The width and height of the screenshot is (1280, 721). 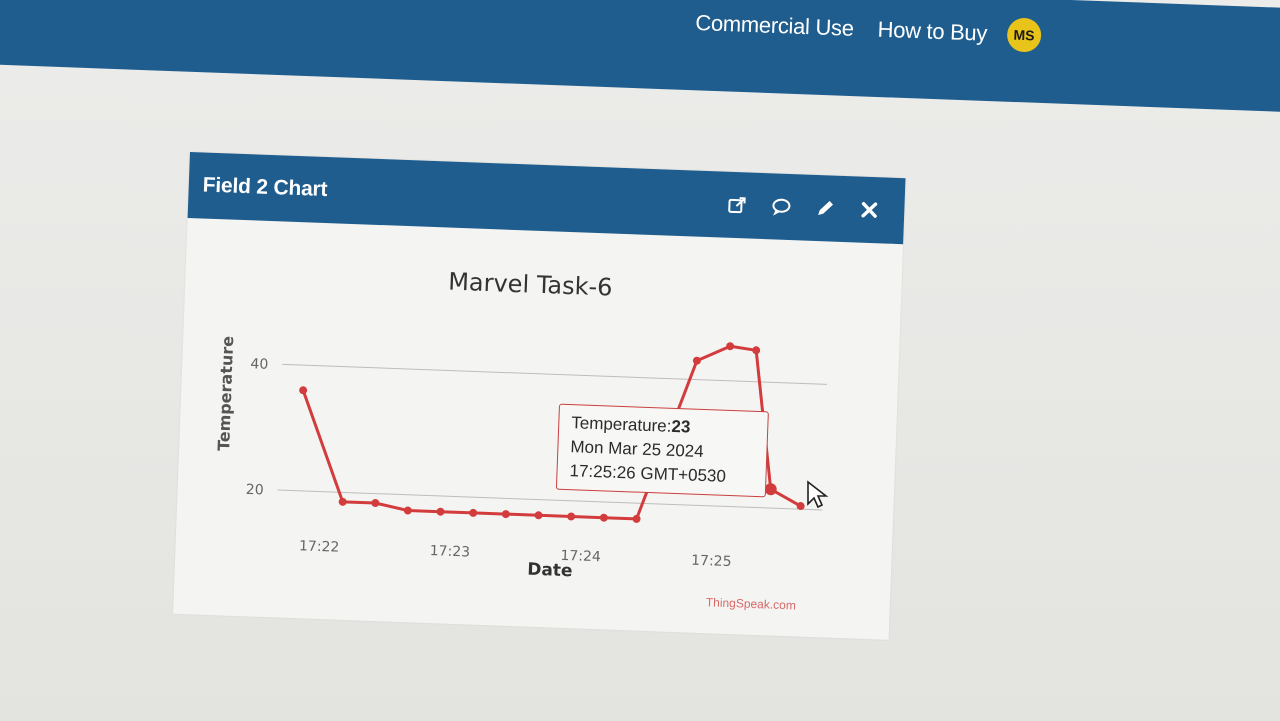 I want to click on x-tick-label-1722: 17:22, so click(x=319, y=546).